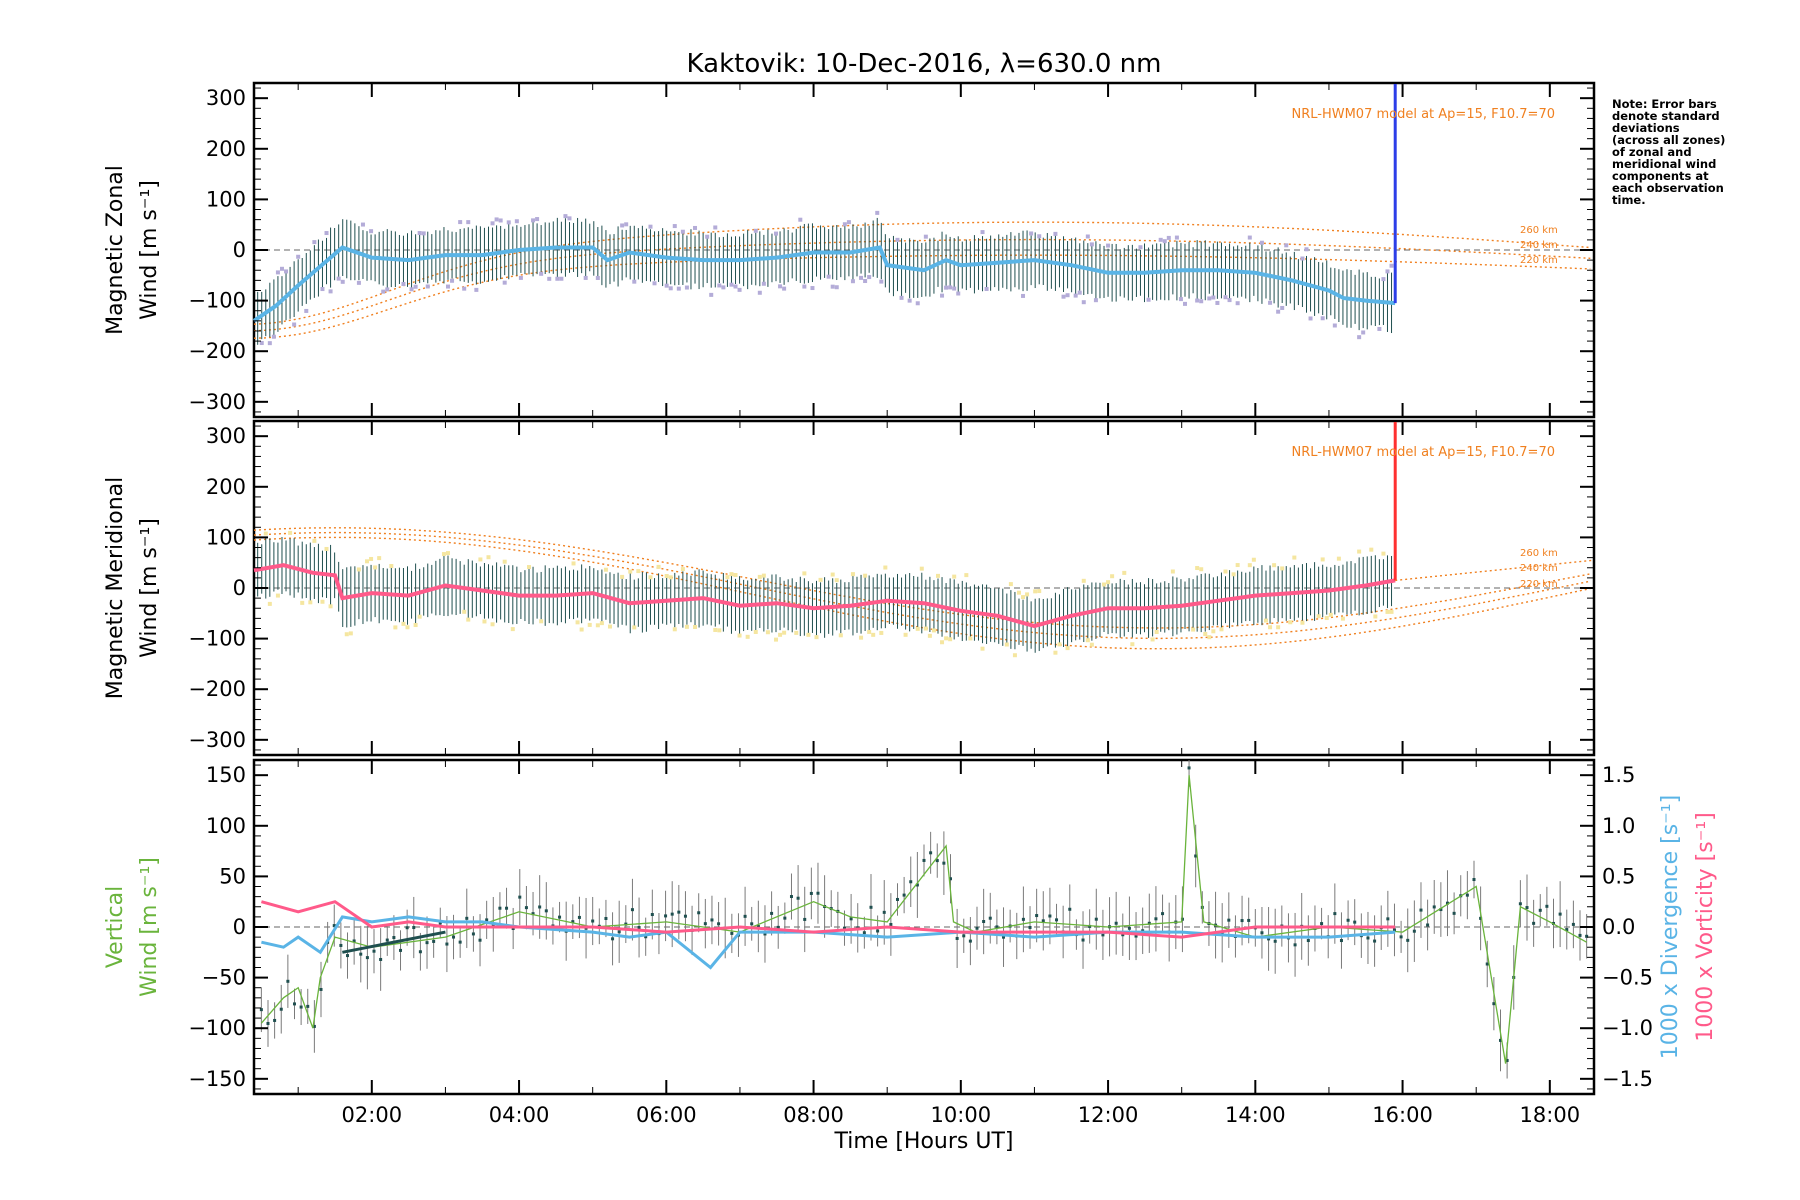 The width and height of the screenshot is (1800, 1200). I want to click on note-line-2: denote standard, so click(1666, 116).